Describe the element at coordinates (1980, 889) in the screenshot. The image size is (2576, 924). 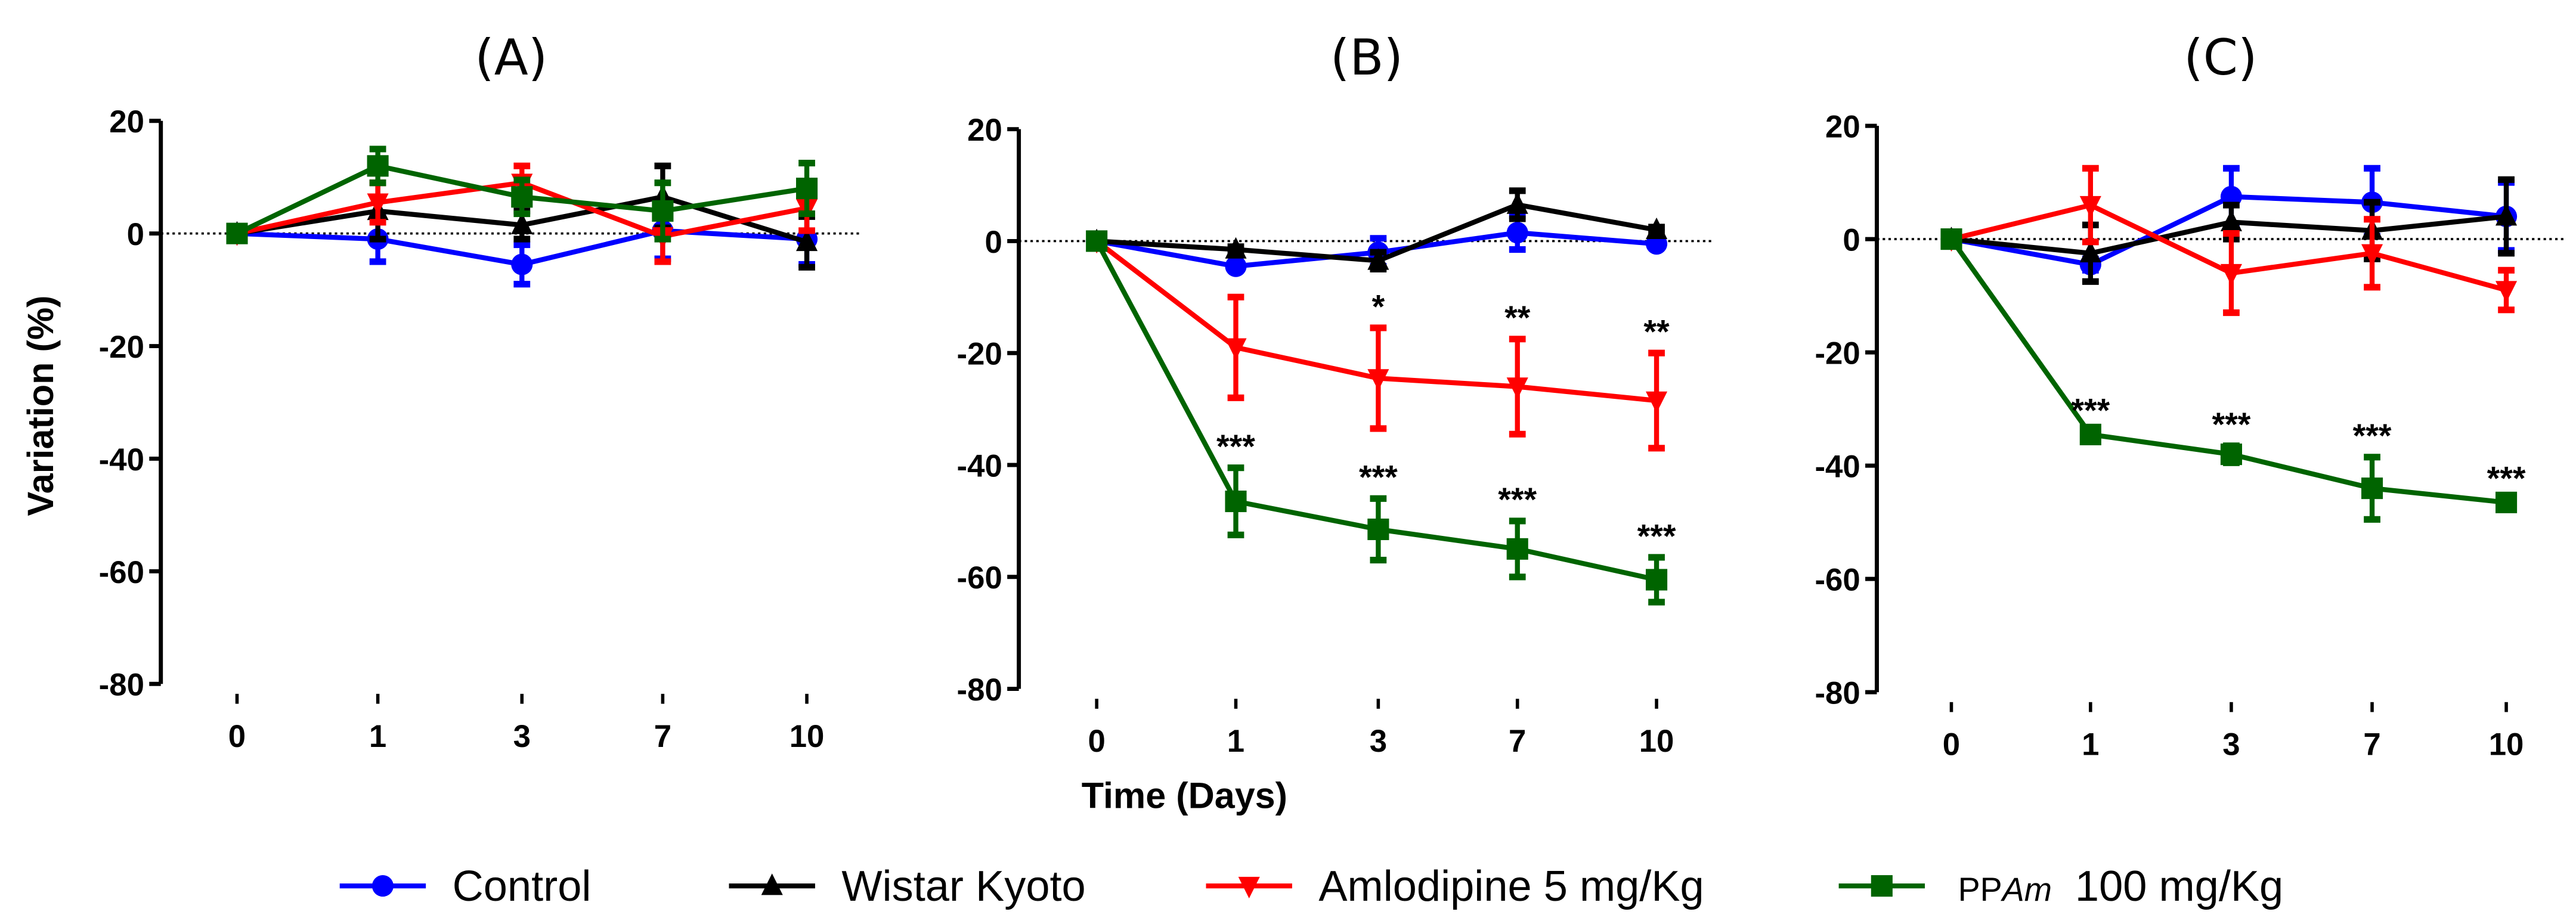
I see `legend-label-prefix: PP` at that location.